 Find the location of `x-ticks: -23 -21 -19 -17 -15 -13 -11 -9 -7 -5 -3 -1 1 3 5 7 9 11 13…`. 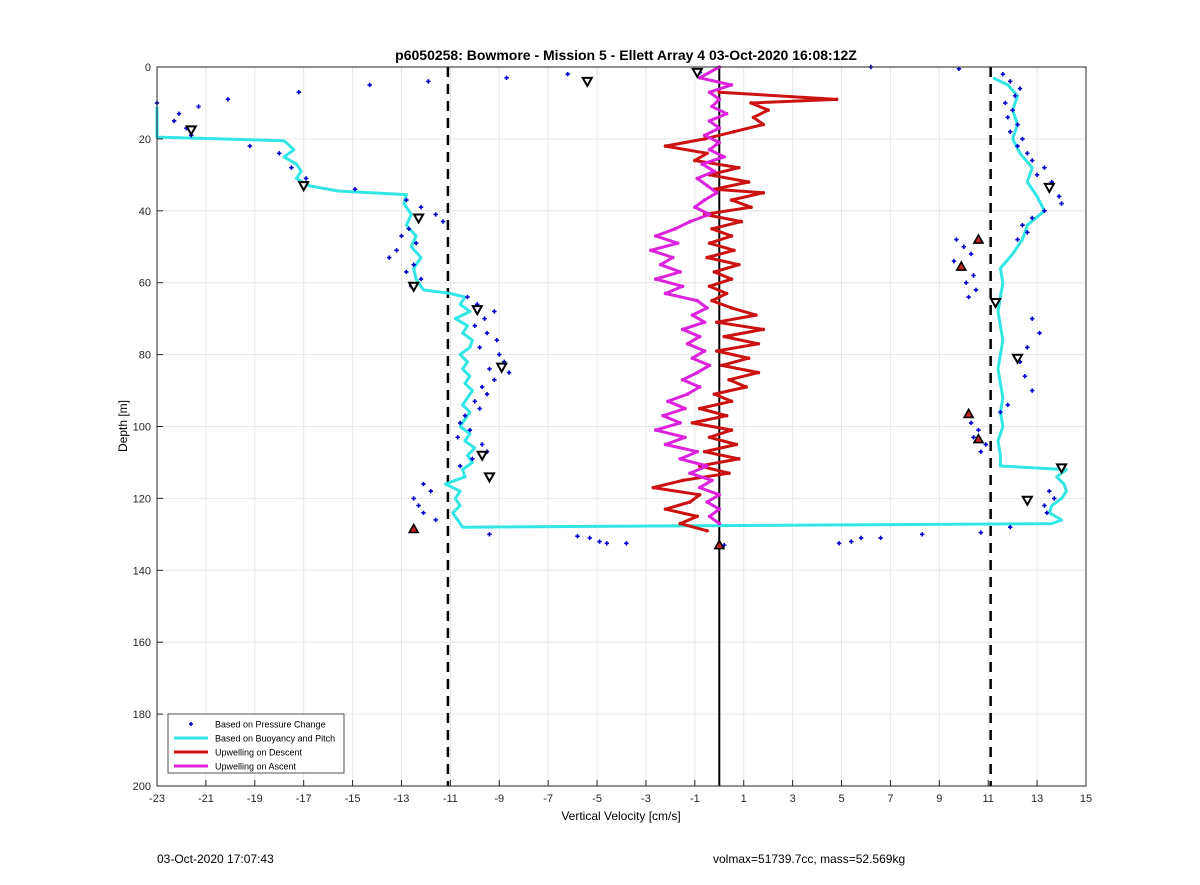

x-ticks: -23 -21 -19 -17 -15 -13 -11 -9 -7 -5 -3 -1 1 3 5 7 9 11 13… is located at coordinates (620, 792).